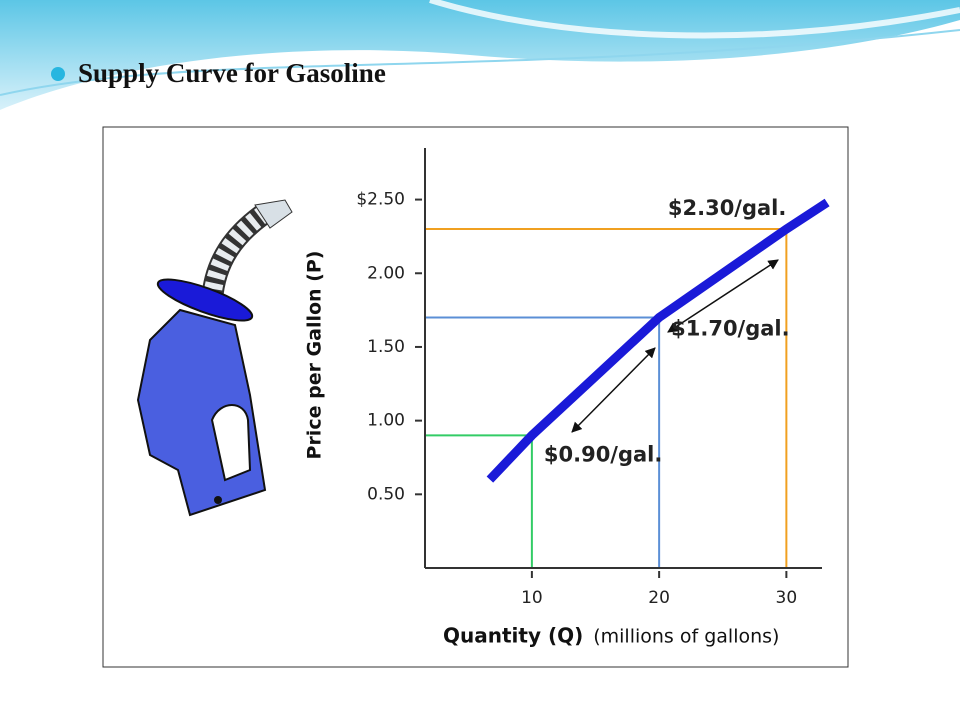 The height and width of the screenshot is (724, 960). I want to click on x-axis-label-note: (millions of gallons), so click(686, 637).